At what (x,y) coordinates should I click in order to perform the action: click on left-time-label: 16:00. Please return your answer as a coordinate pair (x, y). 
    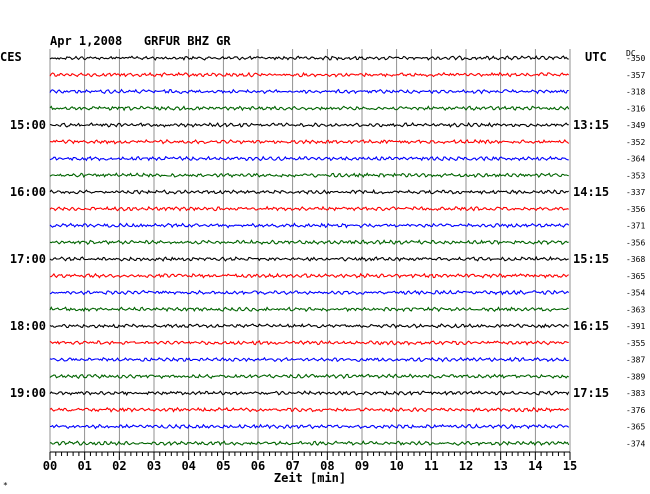
    Looking at the image, I should click on (28, 192).